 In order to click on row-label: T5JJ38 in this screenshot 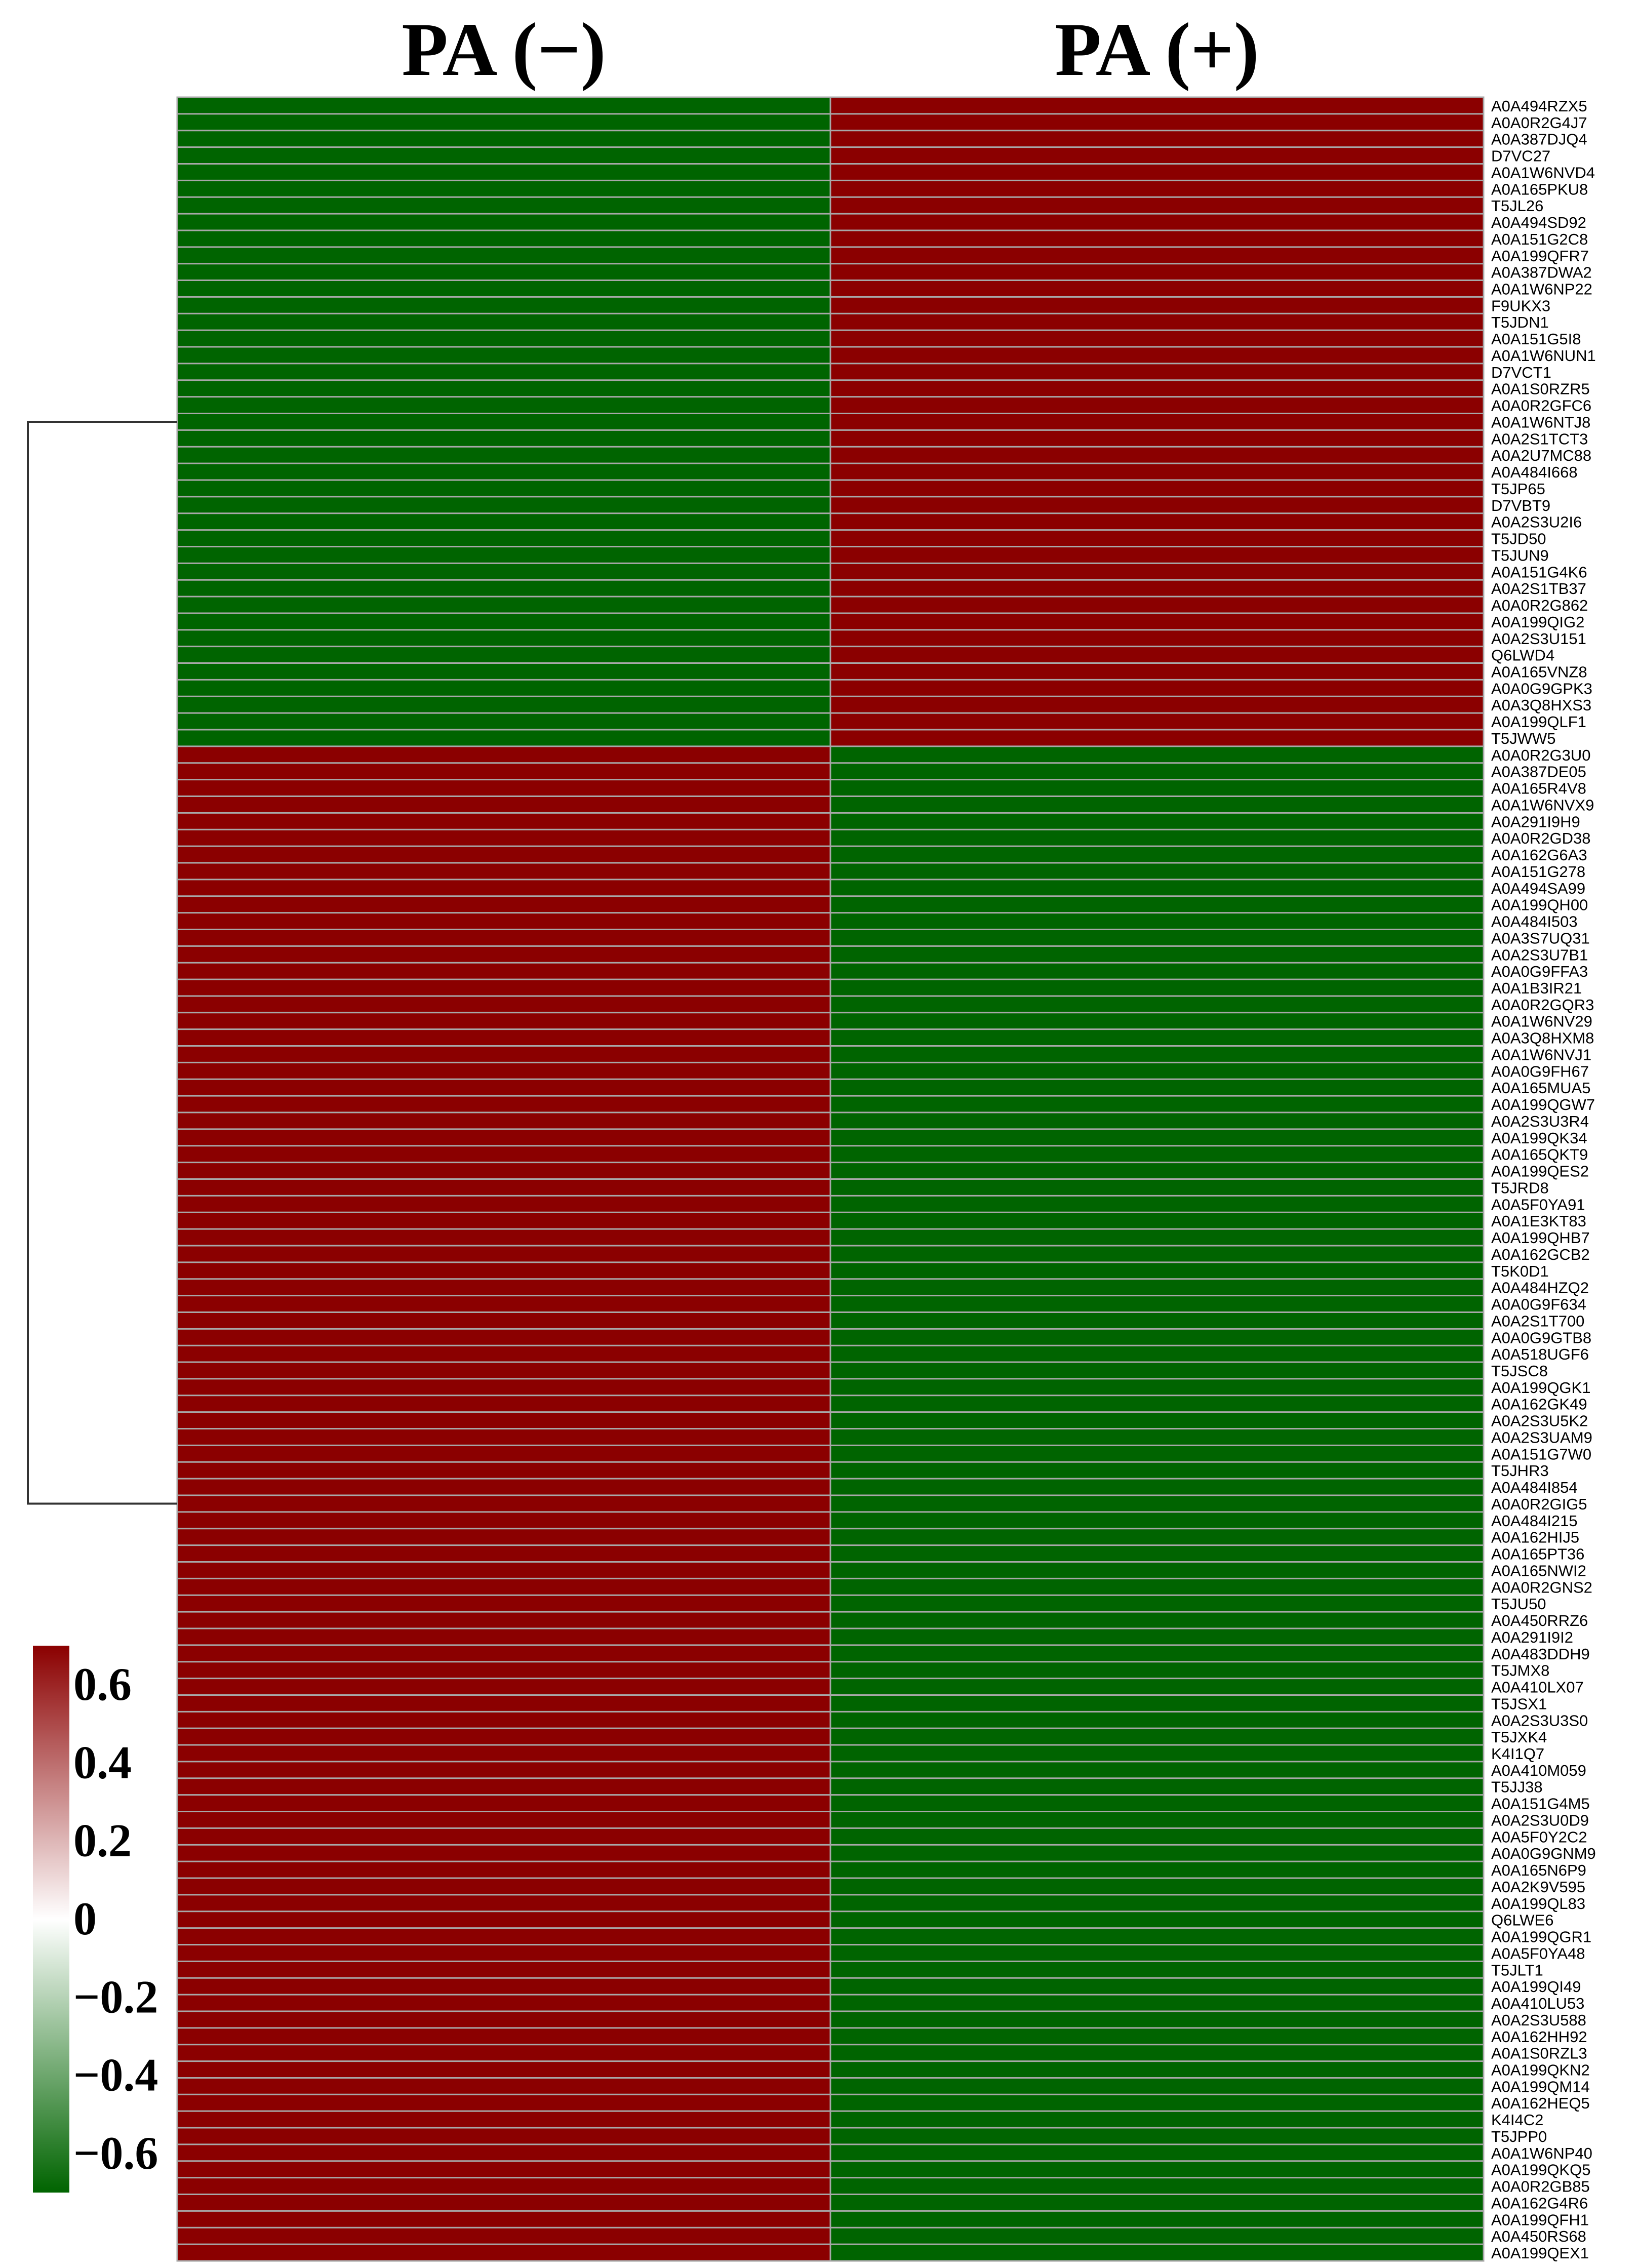, I will do `click(1517, 1787)`.